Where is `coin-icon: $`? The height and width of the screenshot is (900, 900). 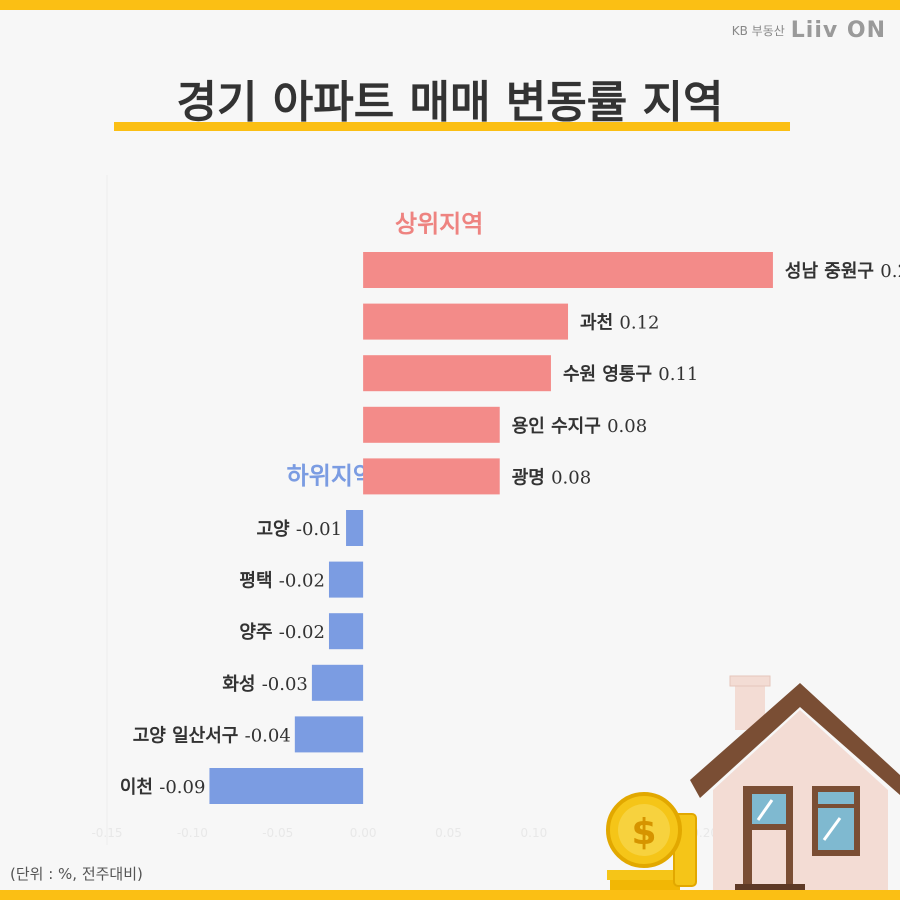 coin-icon: $ is located at coordinates (651, 841).